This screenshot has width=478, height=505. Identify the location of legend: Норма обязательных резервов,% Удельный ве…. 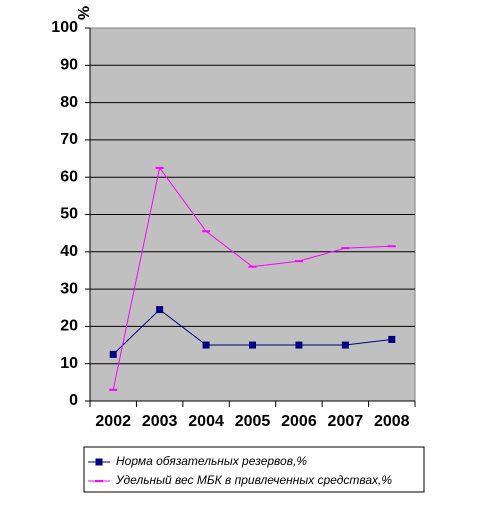
(254, 469).